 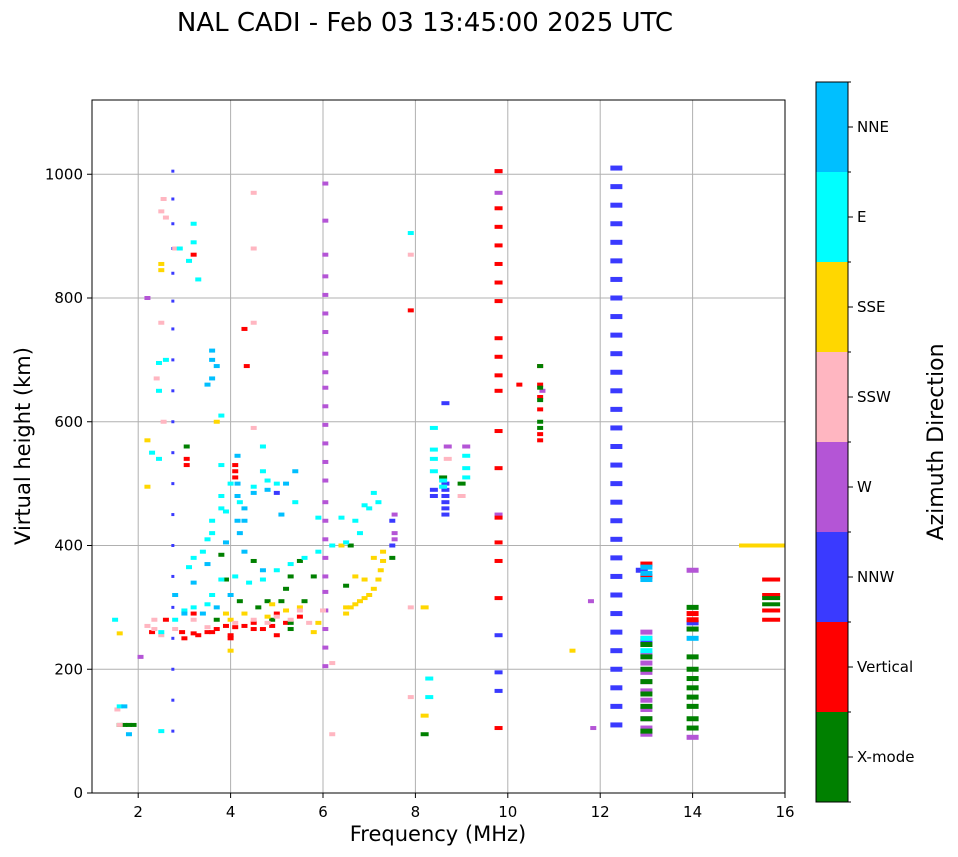 What do you see at coordinates (323, 812) in the screenshot?
I see `x-tick-label: 6` at bounding box center [323, 812].